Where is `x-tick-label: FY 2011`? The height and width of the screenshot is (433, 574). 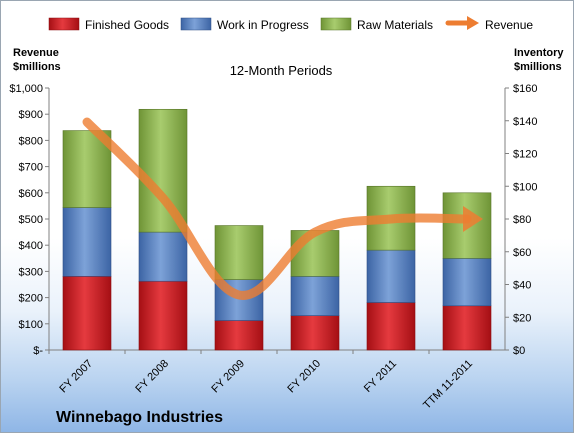
x-tick-label: FY 2011 is located at coordinates (380, 376).